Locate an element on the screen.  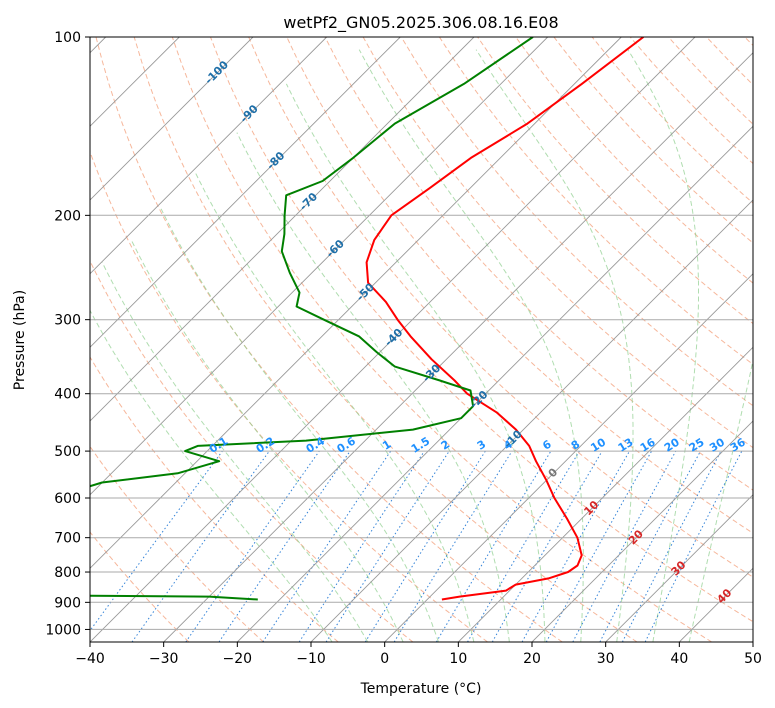
y-tick-label: 900 is located at coordinates (67, 603).